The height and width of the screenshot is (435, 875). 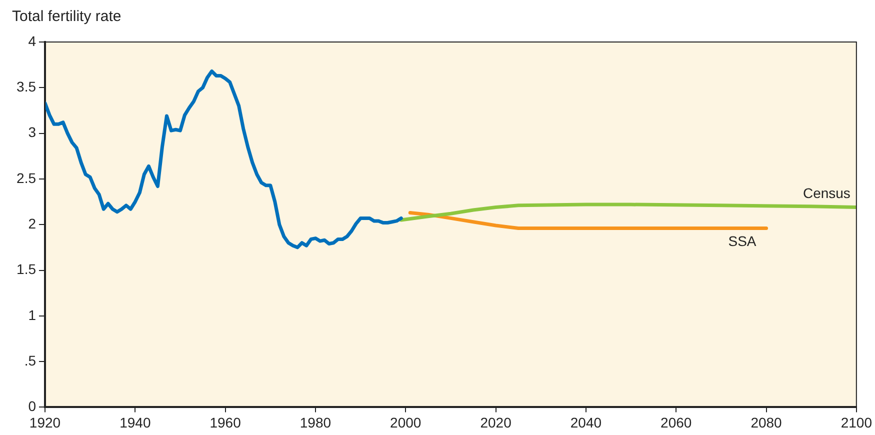 I want to click on y-tick-label: .5, so click(x=30, y=360).